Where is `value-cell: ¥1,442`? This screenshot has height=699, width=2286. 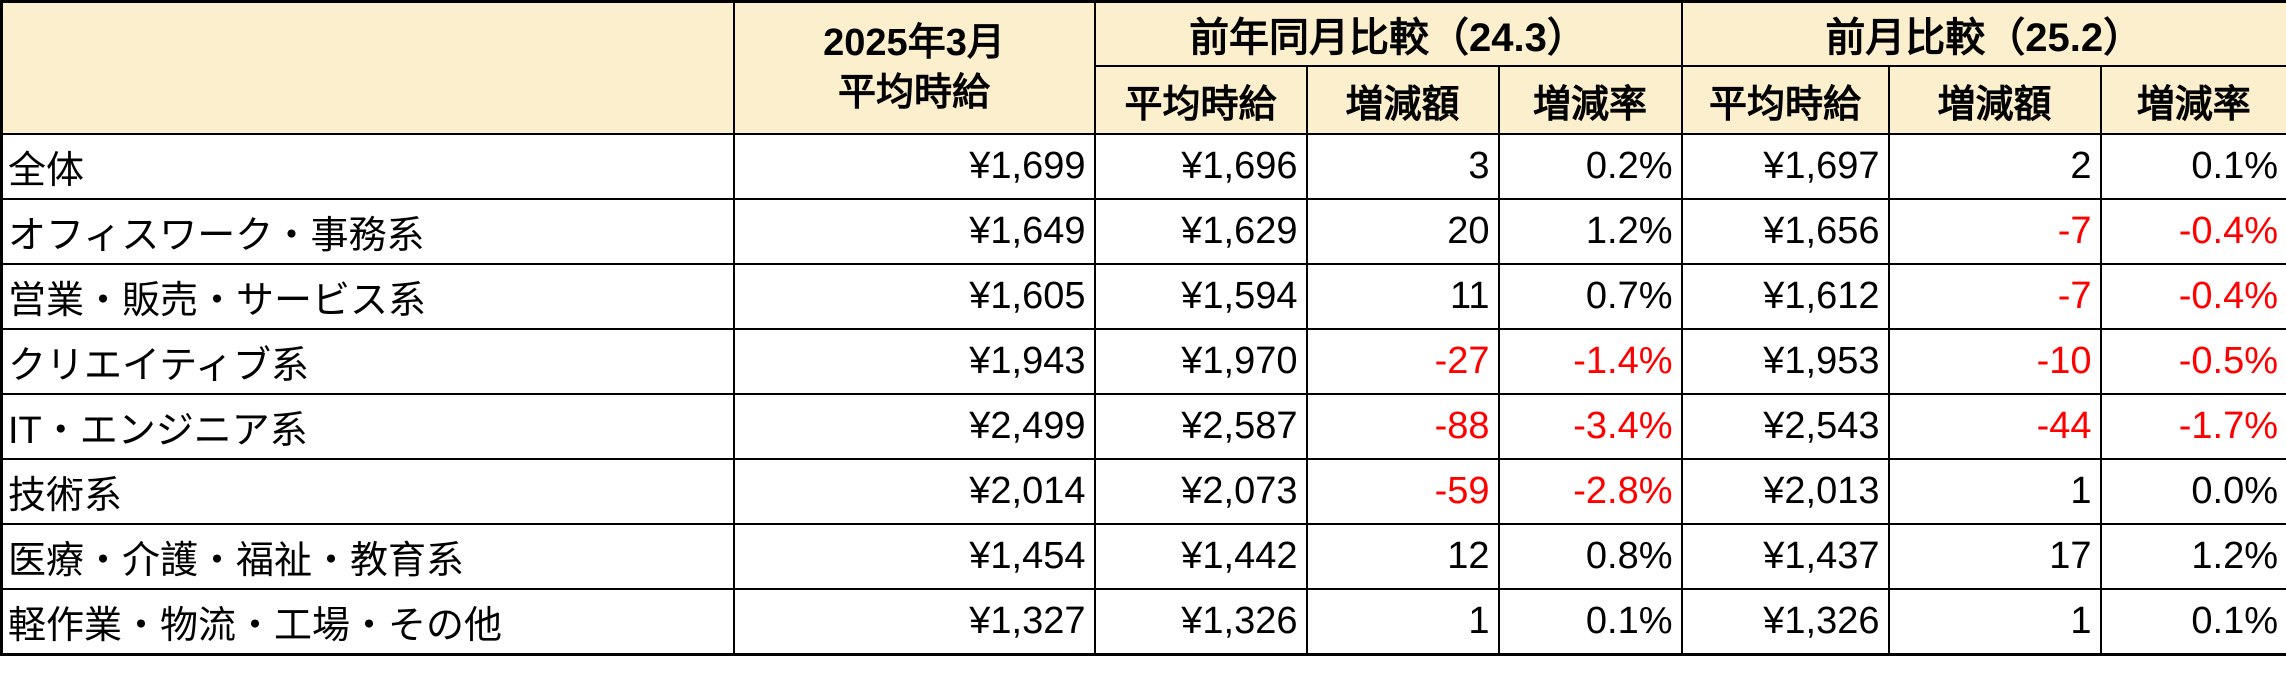
value-cell: ¥1,442 is located at coordinates (1200, 556).